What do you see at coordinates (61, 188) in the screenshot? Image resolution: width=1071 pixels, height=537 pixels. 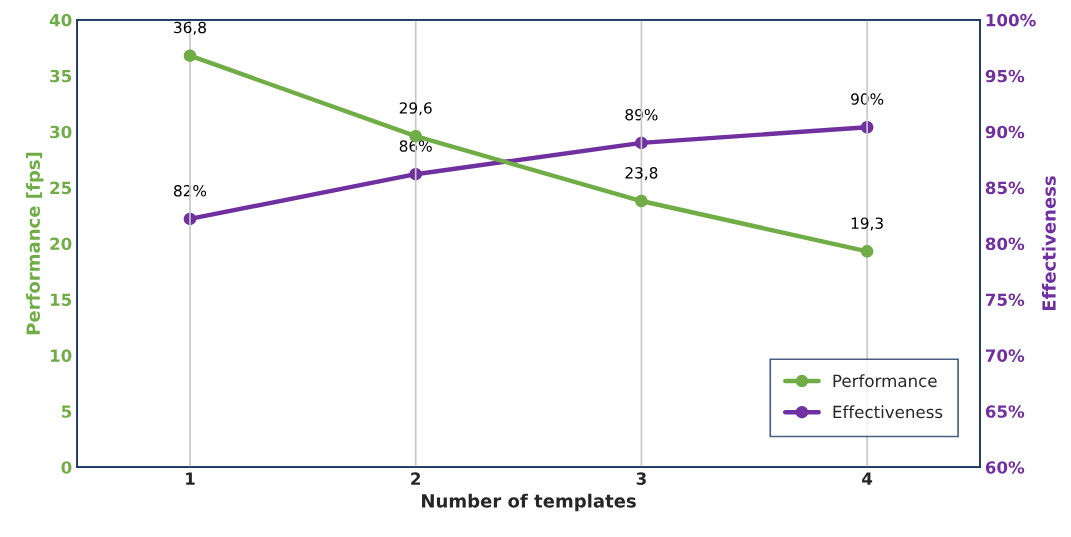 I see `y-tick-label: 25` at bounding box center [61, 188].